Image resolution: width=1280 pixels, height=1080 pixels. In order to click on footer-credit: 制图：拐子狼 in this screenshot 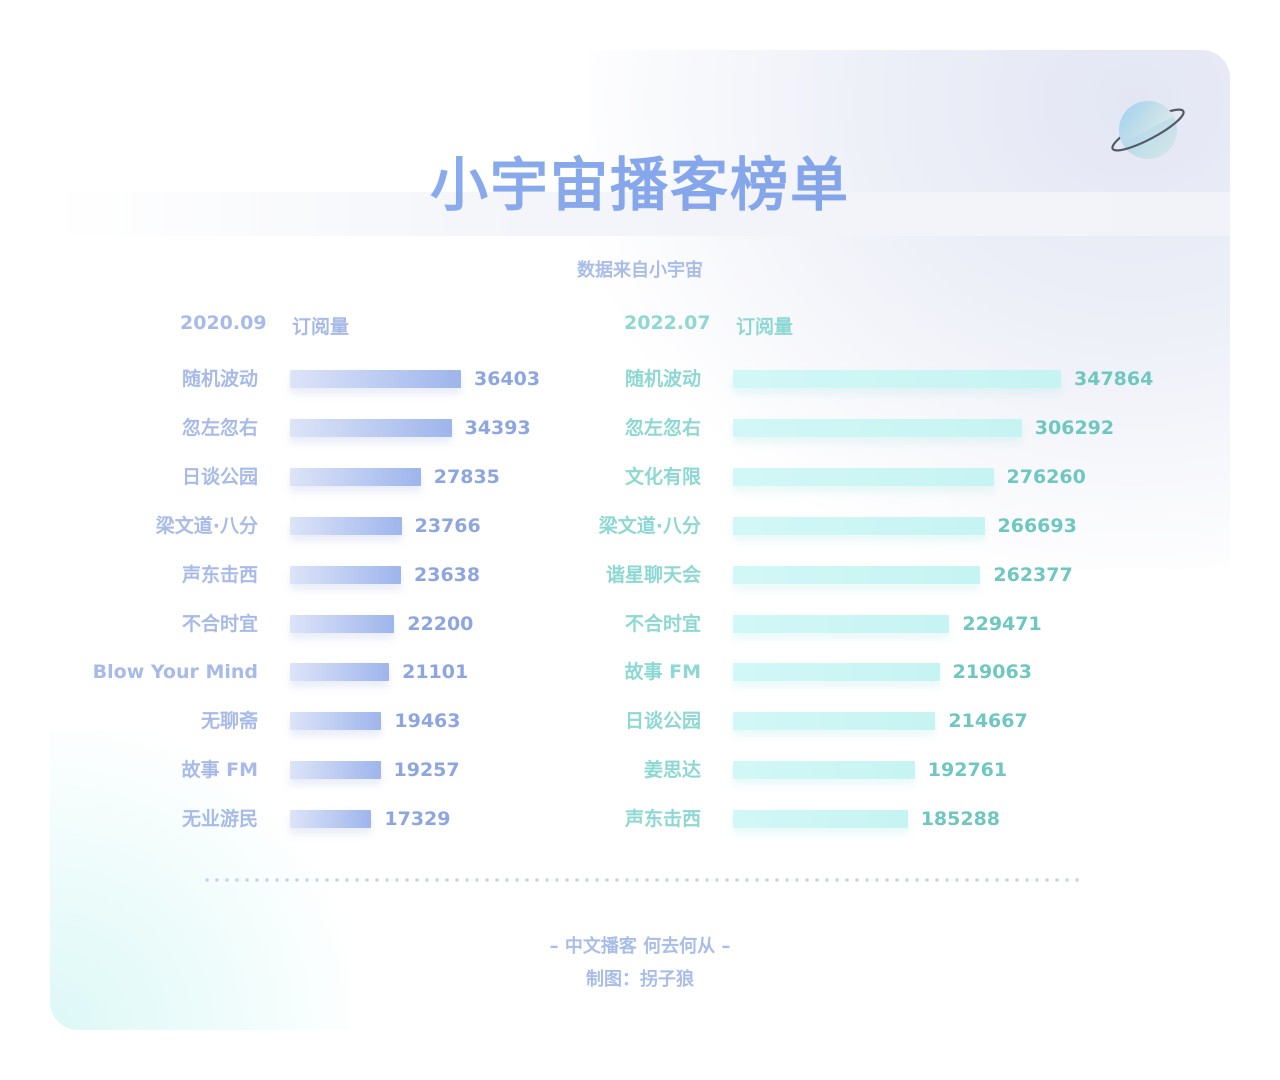, I will do `click(640, 979)`.